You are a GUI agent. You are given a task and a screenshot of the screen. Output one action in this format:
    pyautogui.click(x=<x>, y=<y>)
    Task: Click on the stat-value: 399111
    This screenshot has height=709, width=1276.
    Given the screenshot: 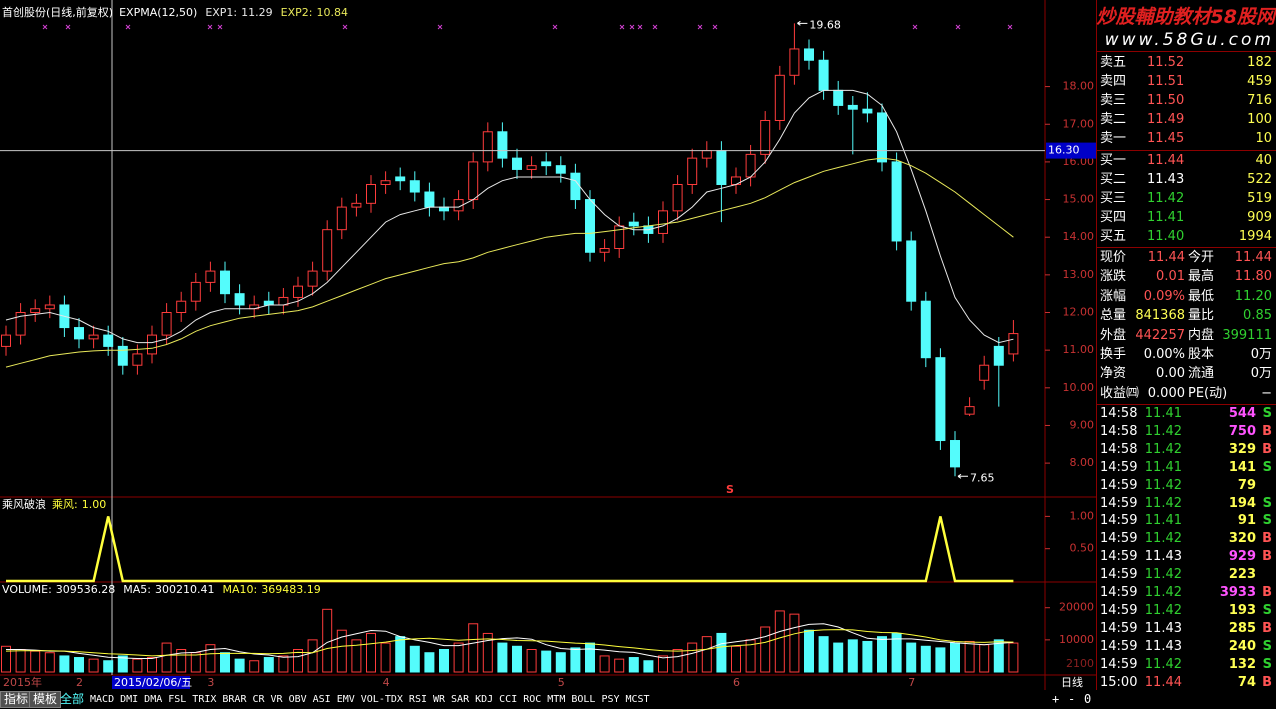 What is the action you would take?
    pyautogui.click(x=1247, y=335)
    